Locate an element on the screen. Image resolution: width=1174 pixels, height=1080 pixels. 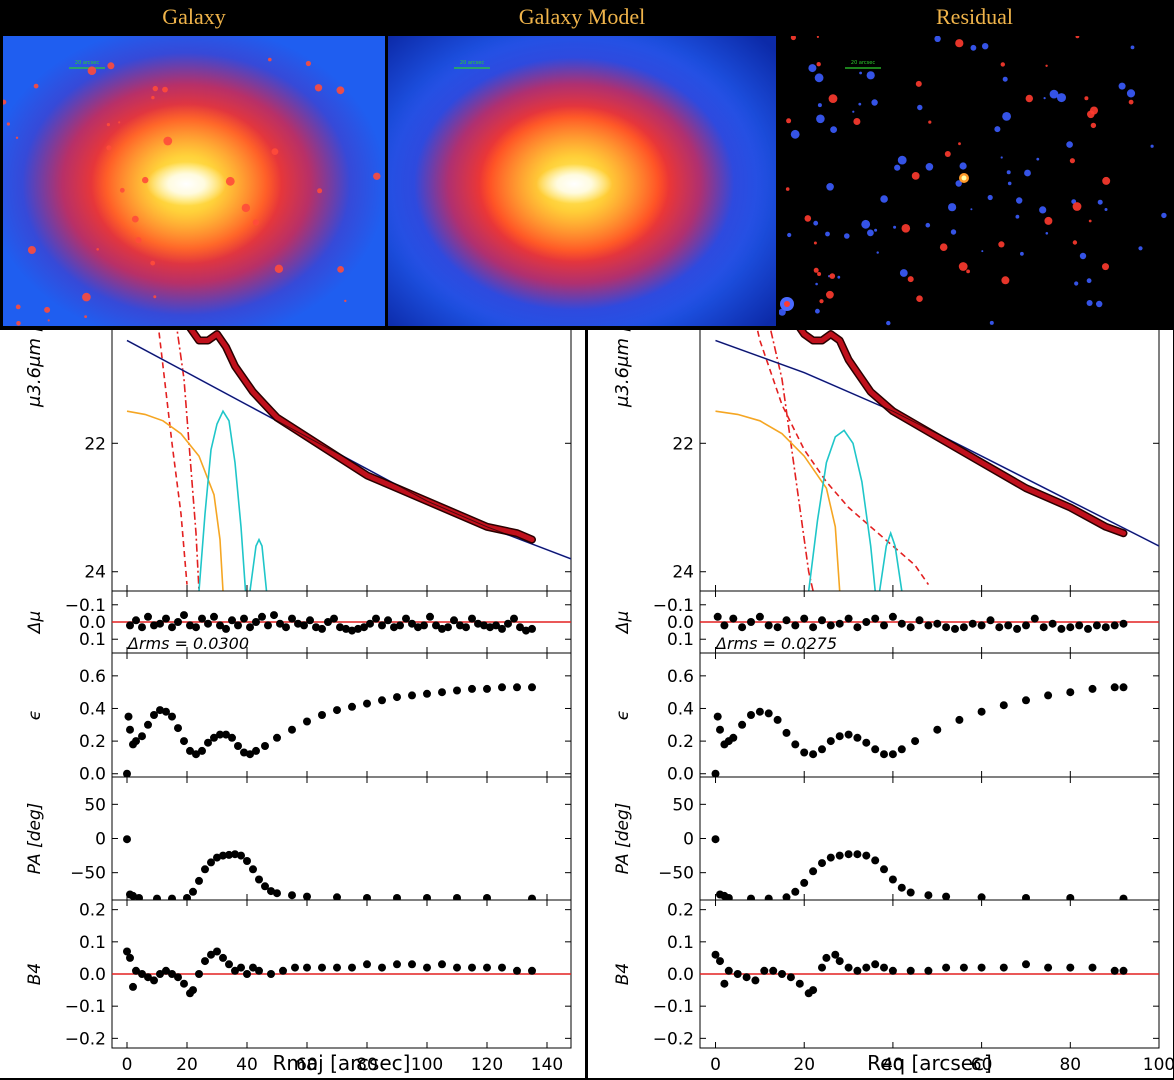
model-barlens-line is located at coordinates (163, 410).